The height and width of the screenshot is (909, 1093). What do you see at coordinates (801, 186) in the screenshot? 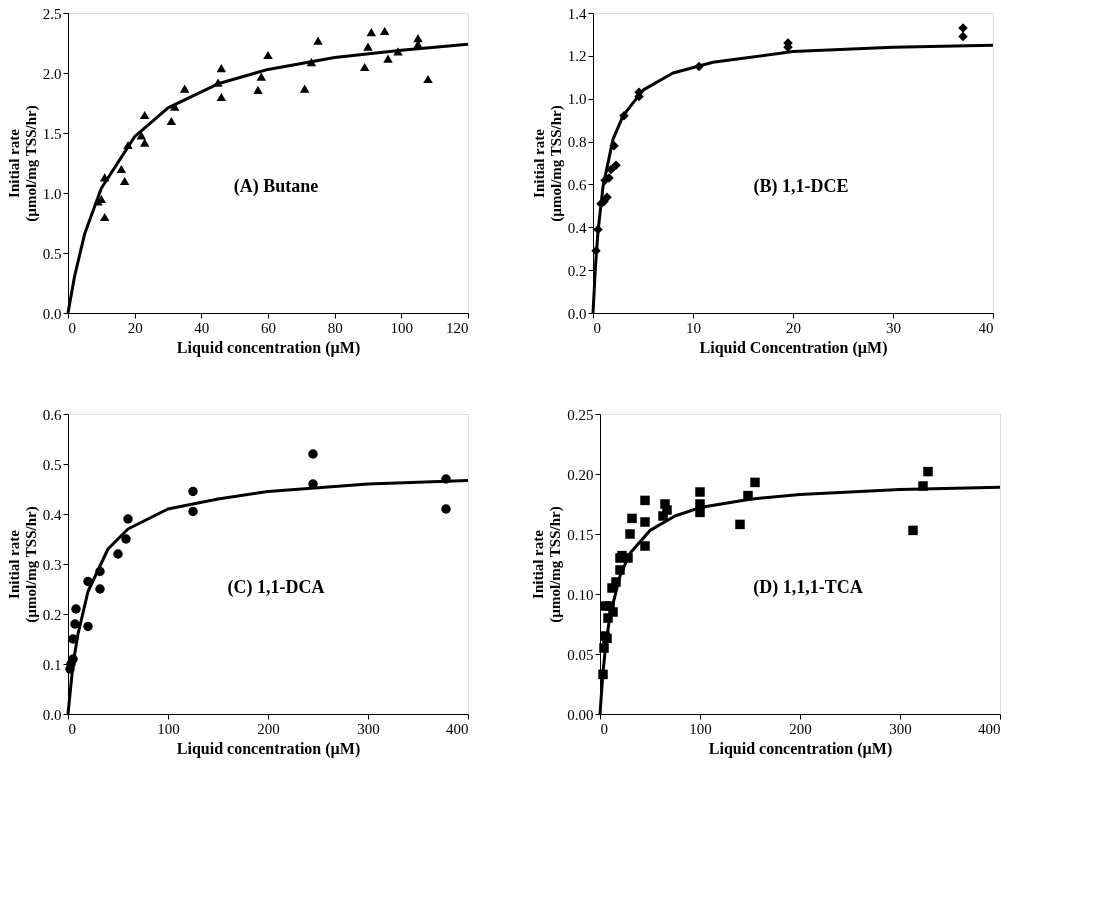
I see `annotation: (B) 1,1-DCE` at bounding box center [801, 186].